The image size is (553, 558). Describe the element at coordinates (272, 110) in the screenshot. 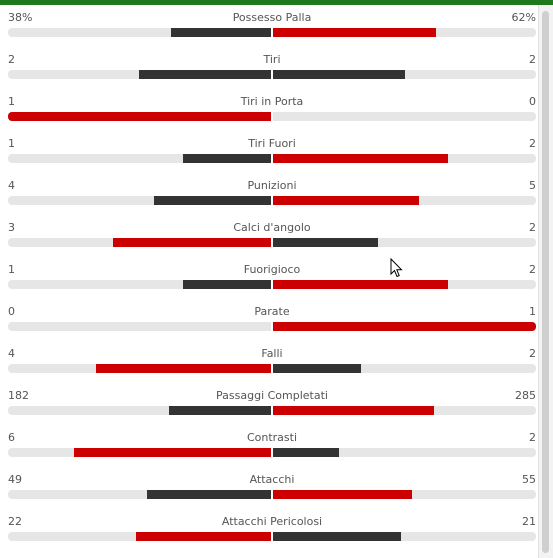

I see `stat-row: 1 Tiri in Porta 0` at that location.